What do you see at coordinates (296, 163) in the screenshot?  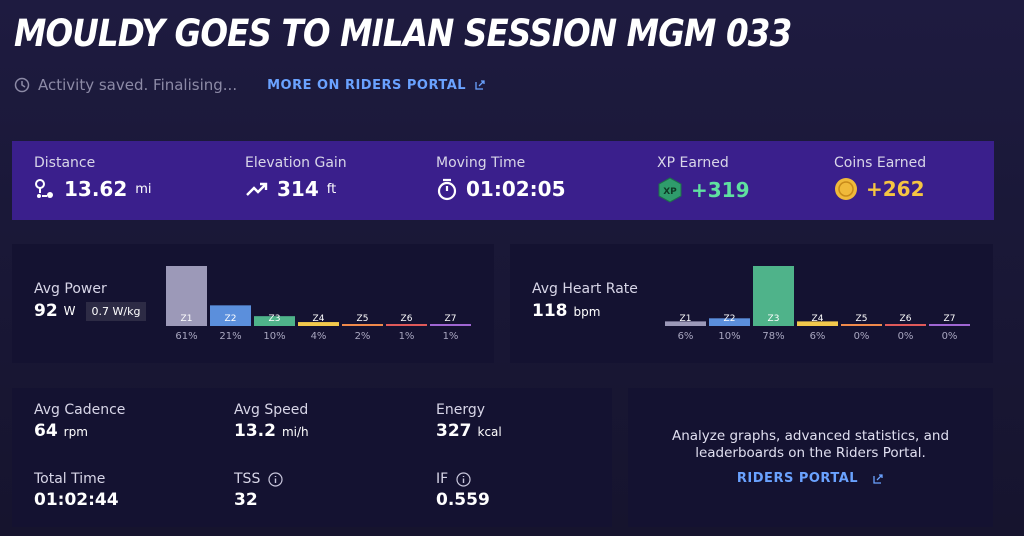 I see `stat-label: Elevation Gain` at bounding box center [296, 163].